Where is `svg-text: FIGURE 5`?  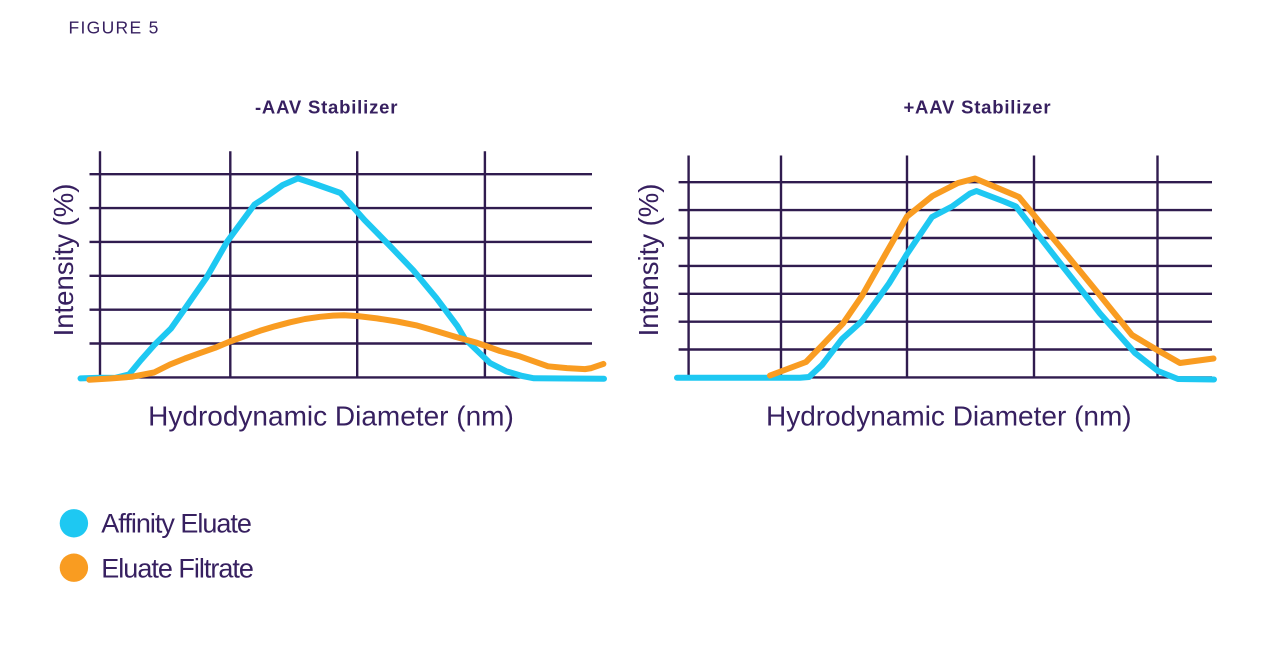
svg-text: FIGURE 5 is located at coordinates (114, 28).